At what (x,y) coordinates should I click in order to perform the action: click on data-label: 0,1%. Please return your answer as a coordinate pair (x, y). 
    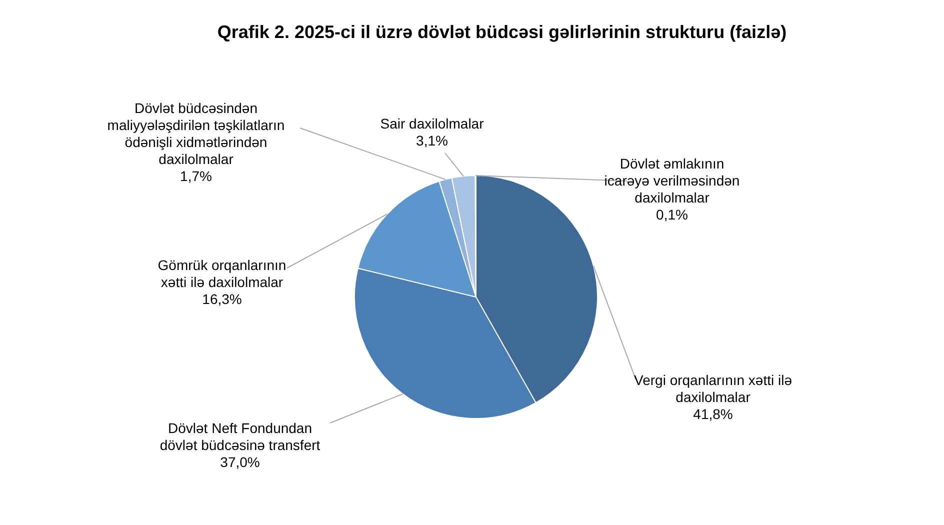
    Looking at the image, I should click on (672, 214).